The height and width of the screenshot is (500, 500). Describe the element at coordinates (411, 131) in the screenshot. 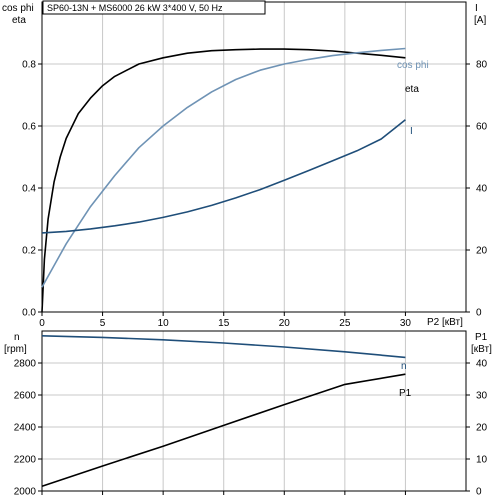

I see `series-label-i: I` at that location.